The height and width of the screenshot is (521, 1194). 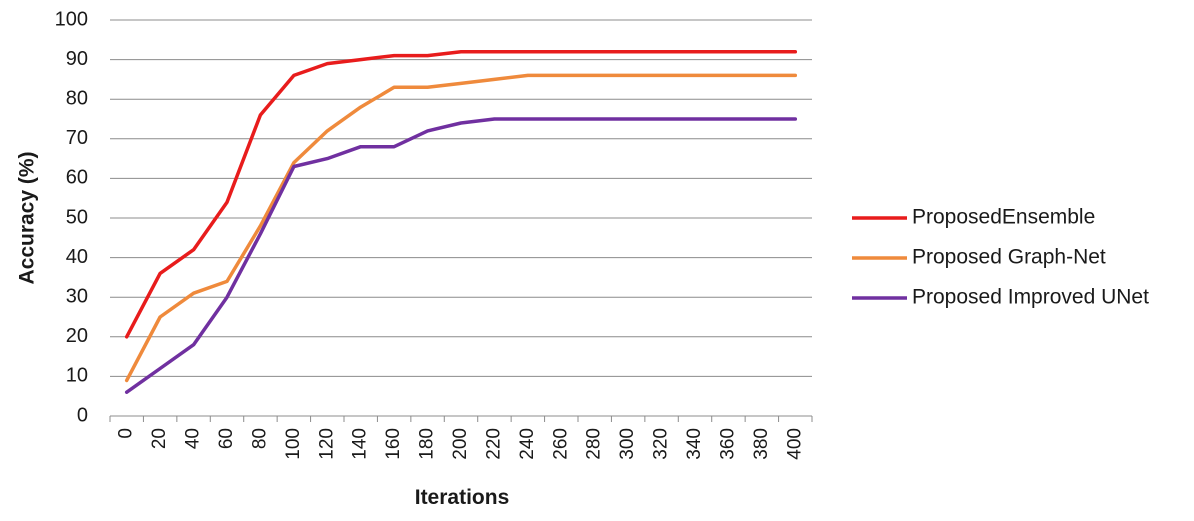 I want to click on x-tick-label: 20, so click(x=159, y=438).